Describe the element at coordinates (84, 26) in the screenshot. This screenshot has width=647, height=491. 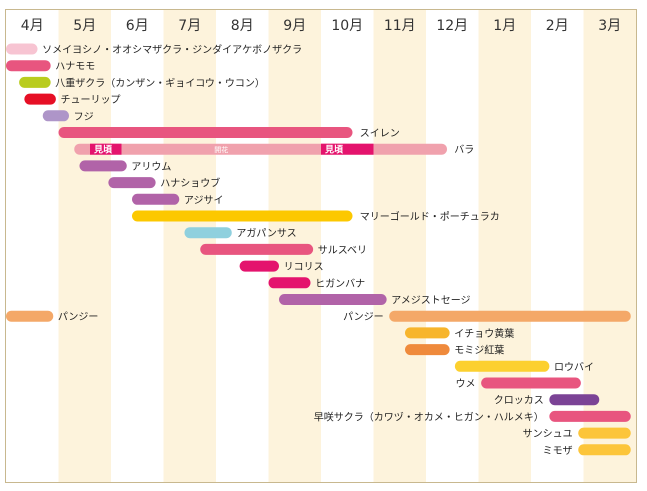
I see `month-label: 5月` at that location.